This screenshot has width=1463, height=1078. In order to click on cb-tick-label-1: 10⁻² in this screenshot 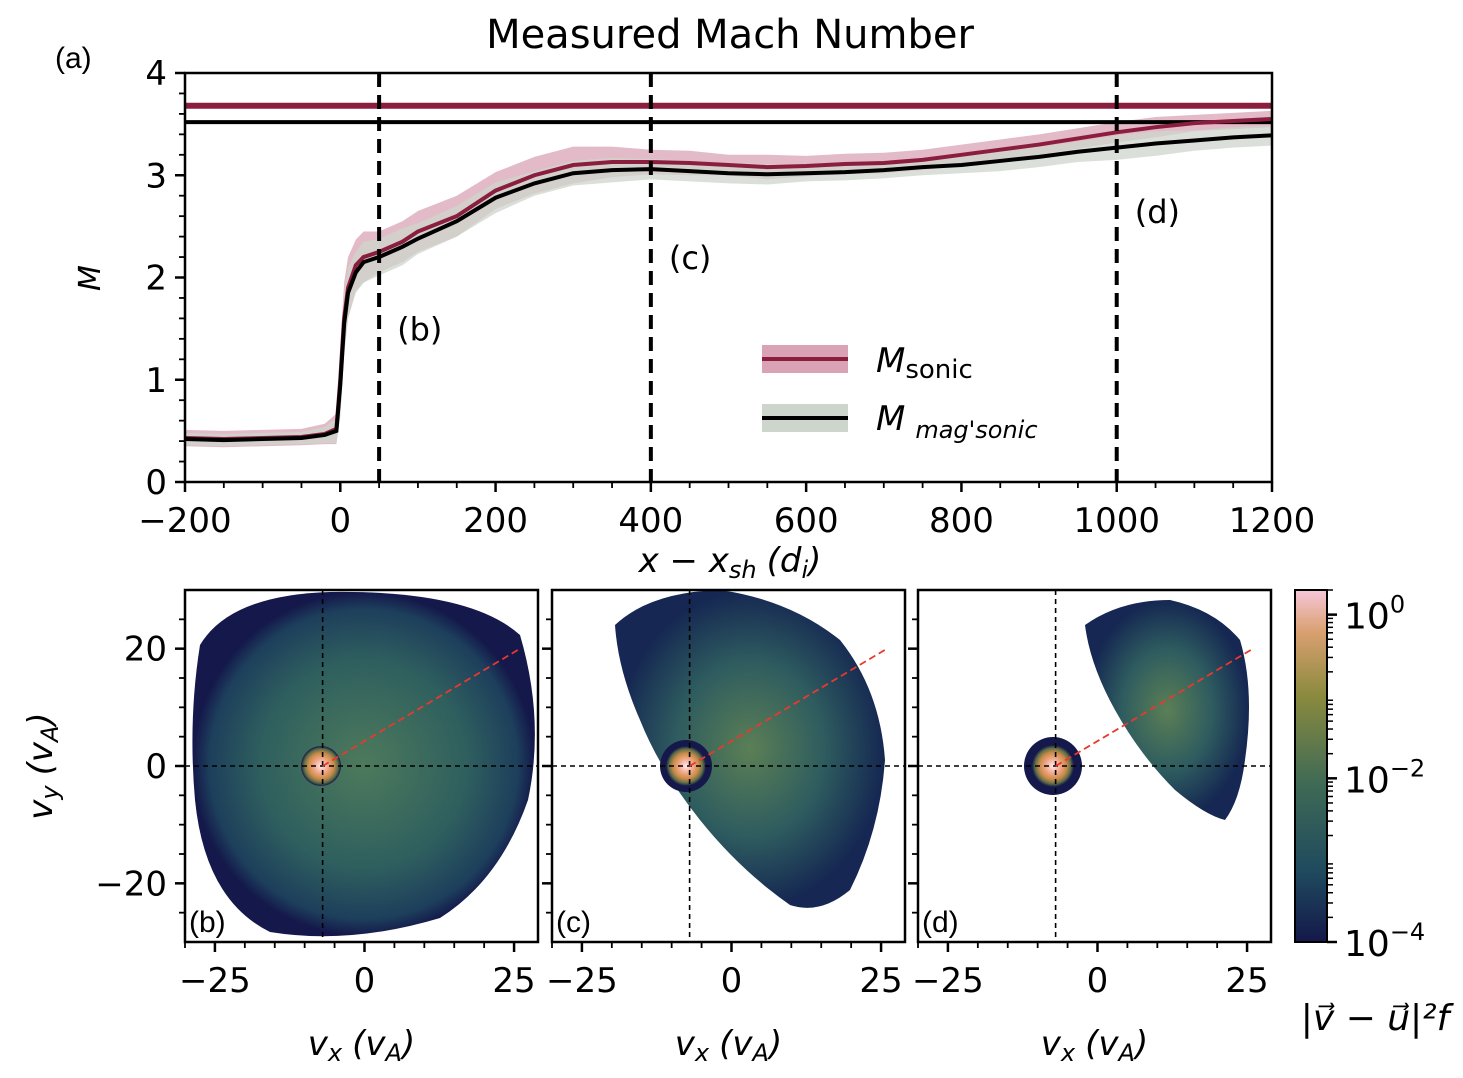, I will do `click(1384, 777)`.